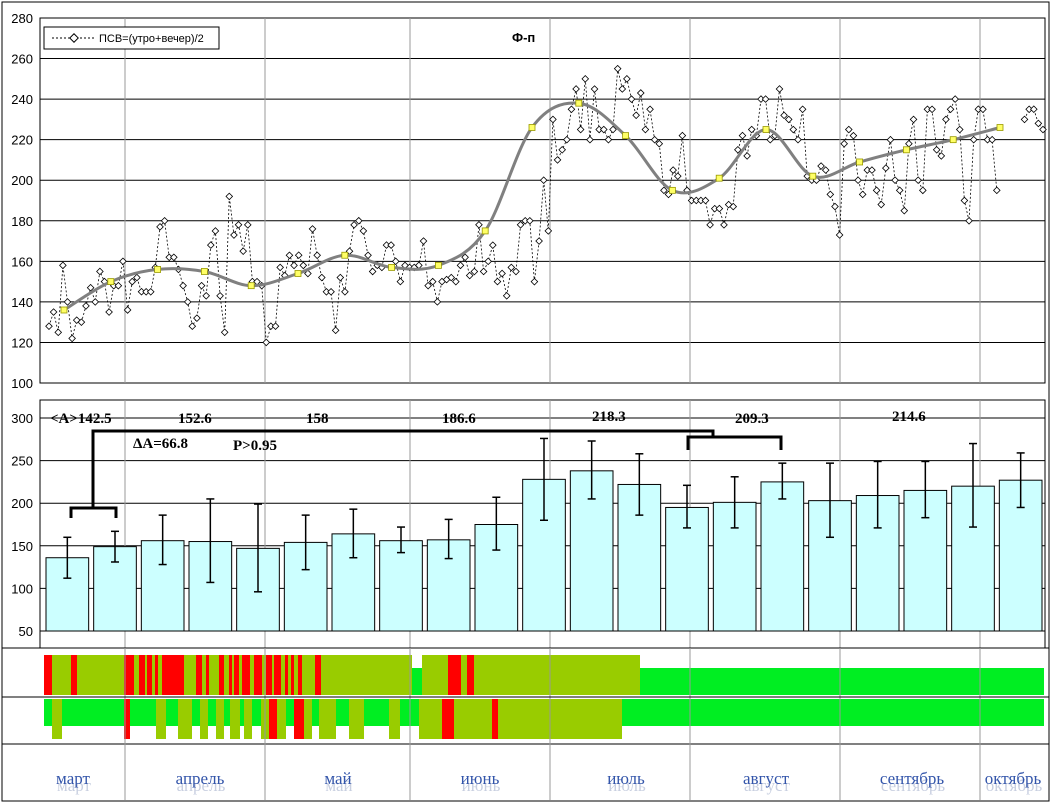 The height and width of the screenshot is (804, 1052). I want to click on month-label-shadow: март, so click(74, 785).